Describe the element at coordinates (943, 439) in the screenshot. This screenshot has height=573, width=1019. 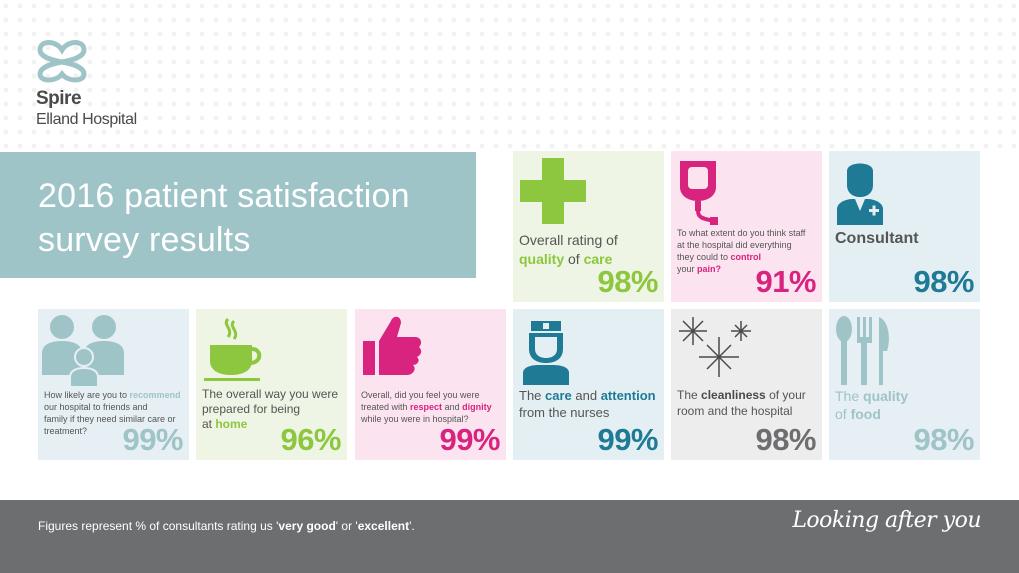
I see `food-percentage: 98%` at that location.